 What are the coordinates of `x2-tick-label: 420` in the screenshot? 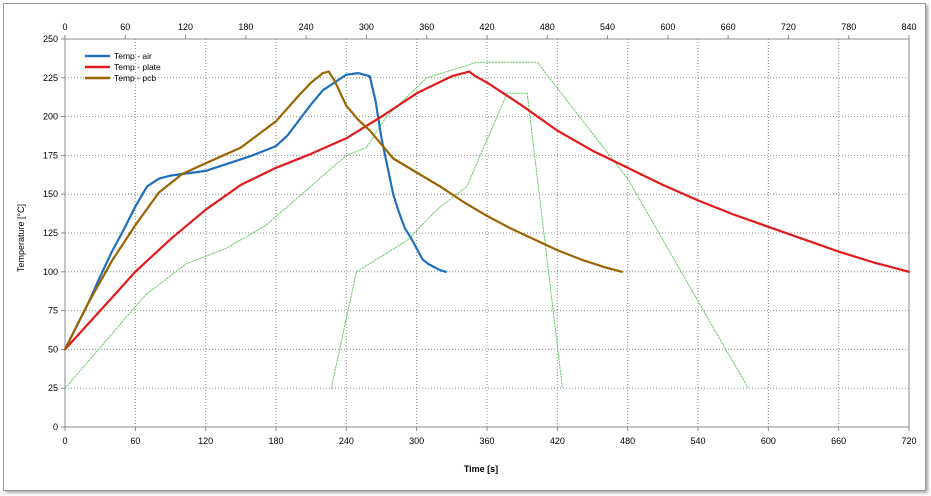 It's located at (486, 27).